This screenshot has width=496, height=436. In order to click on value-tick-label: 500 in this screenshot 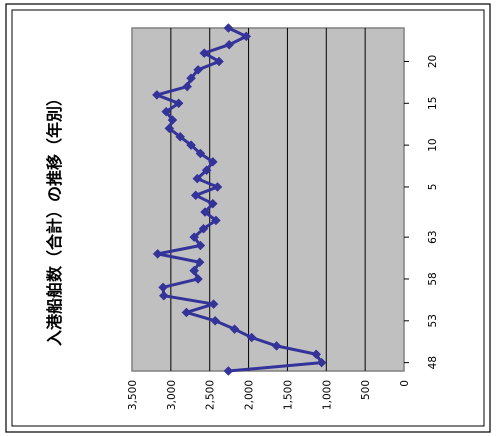, I will do `click(366, 390)`.